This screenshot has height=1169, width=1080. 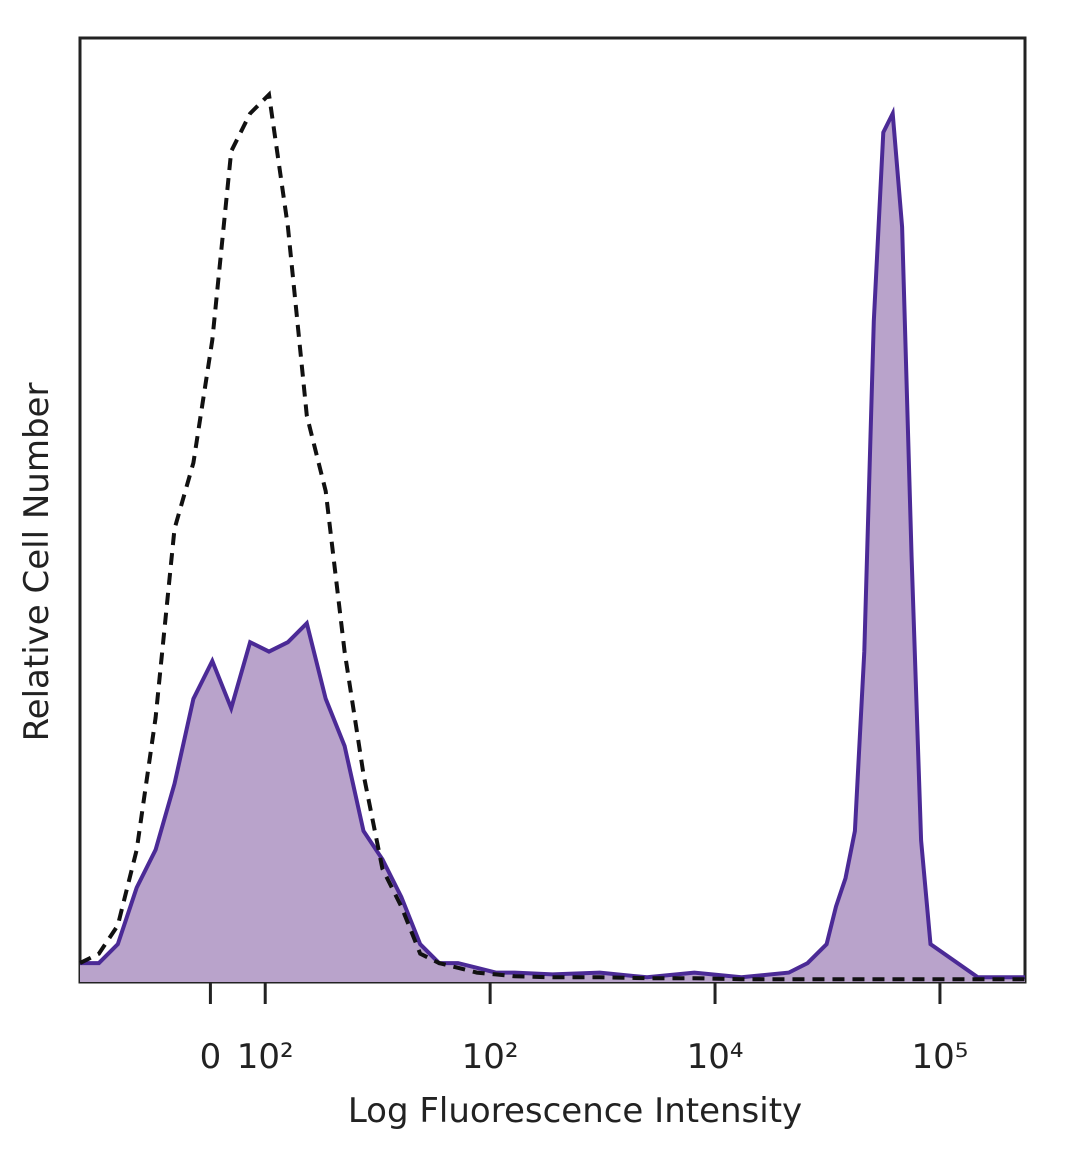 I want to click on y-axis-label: Relative Cell Number, so click(x=37, y=562).